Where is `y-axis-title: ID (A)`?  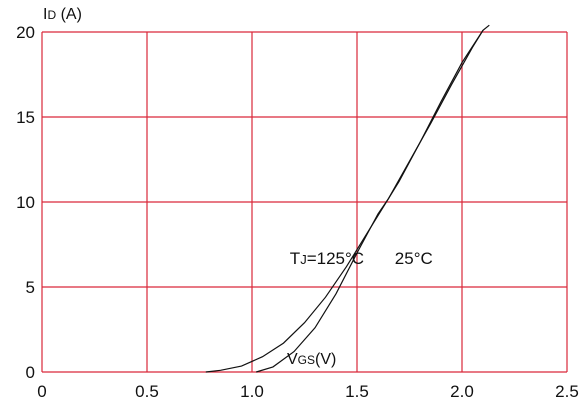
y-axis-title: ID (A) is located at coordinates (62, 14).